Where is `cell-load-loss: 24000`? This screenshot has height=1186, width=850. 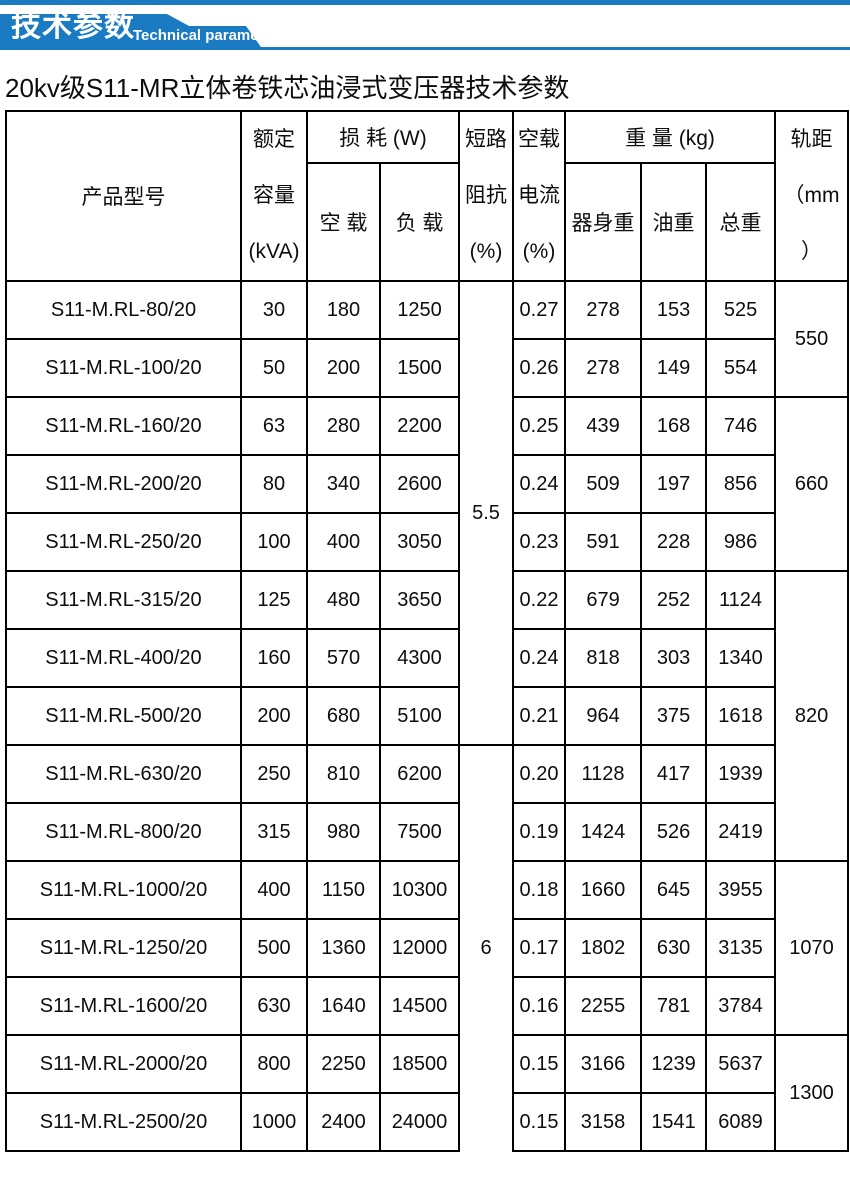 cell-load-loss: 24000 is located at coordinates (419, 1122).